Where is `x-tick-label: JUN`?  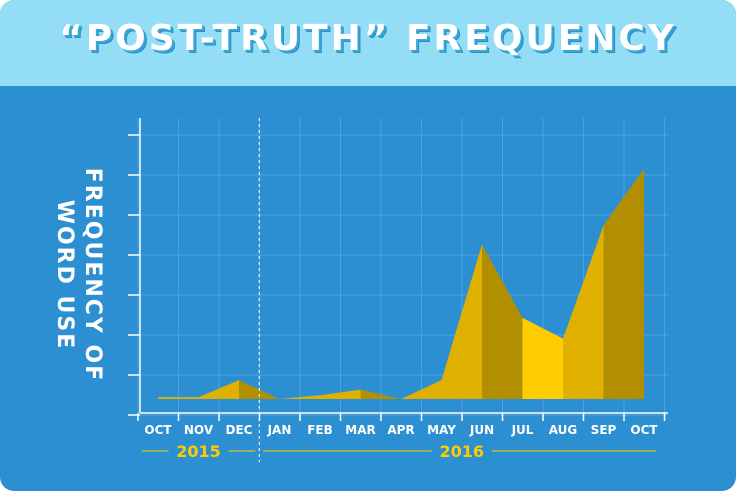
x-tick-label: JUN is located at coordinates (481, 430).